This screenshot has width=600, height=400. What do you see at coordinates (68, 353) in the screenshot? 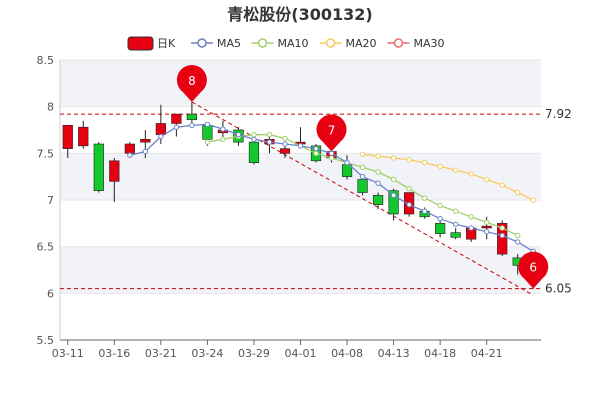
I see `x-tick-label: 03-11` at bounding box center [68, 353].